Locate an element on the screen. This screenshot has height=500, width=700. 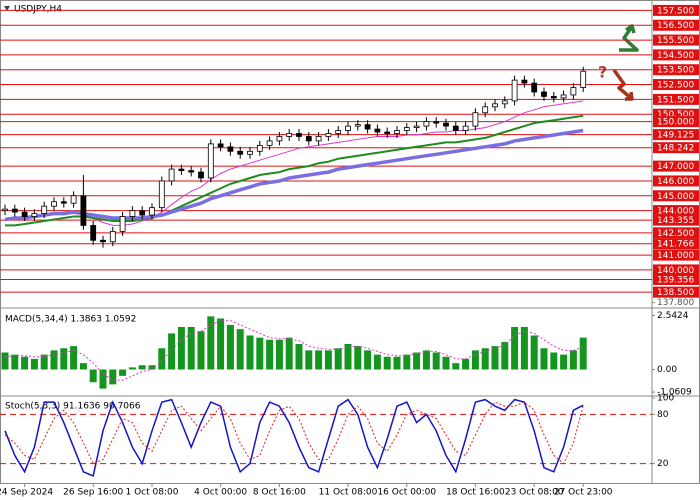
stoch-line is located at coordinates (294, 437).